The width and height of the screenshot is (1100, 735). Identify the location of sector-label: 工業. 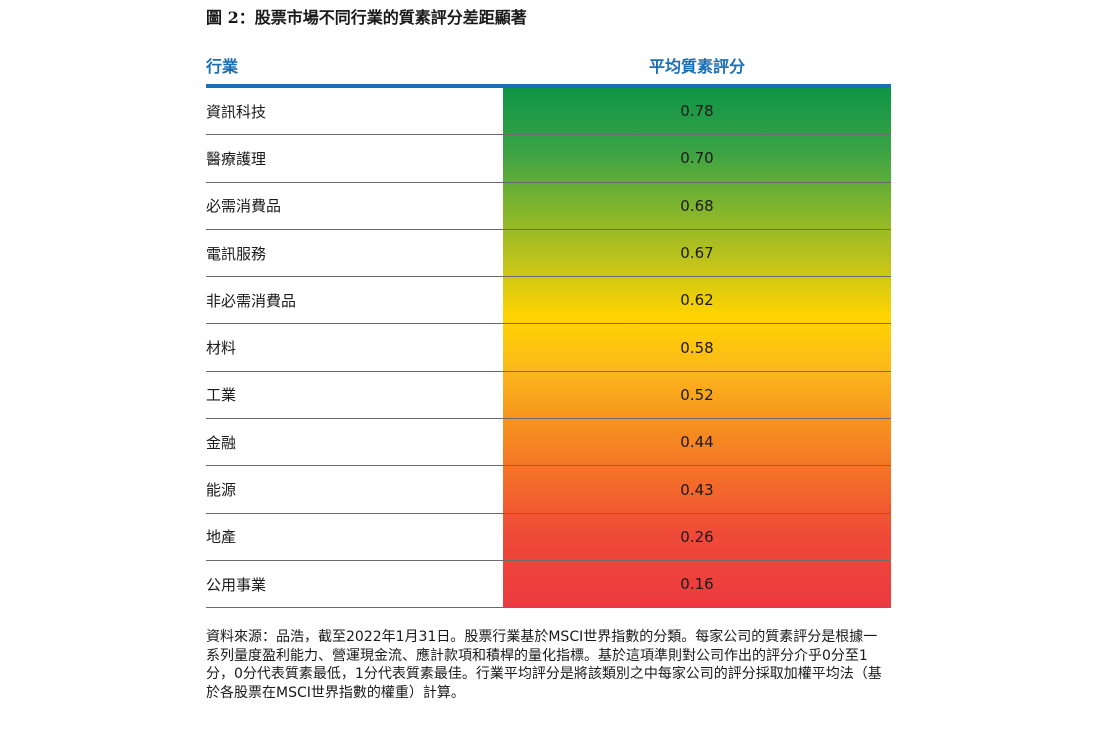
(221, 395).